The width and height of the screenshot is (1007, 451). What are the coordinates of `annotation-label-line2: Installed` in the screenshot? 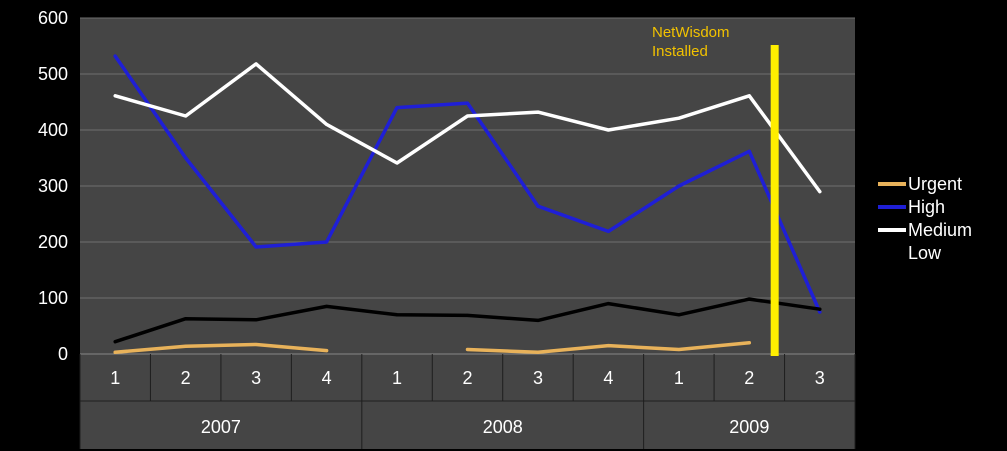 It's located at (680, 51).